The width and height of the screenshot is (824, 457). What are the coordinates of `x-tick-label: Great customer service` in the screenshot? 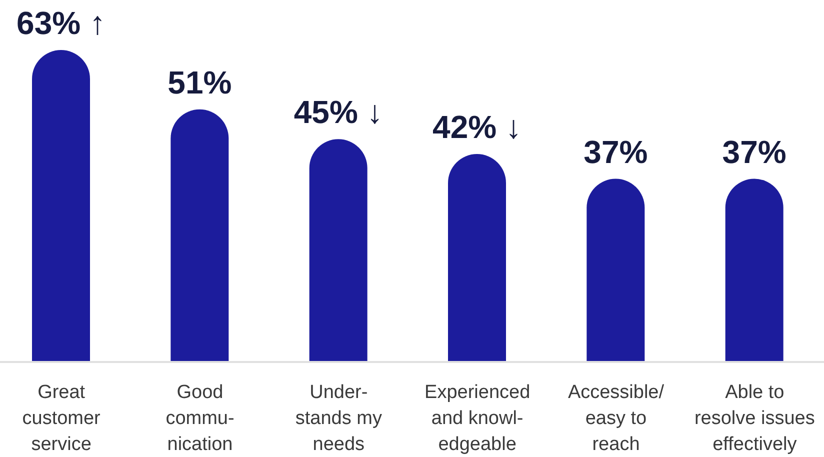 It's located at (62, 418).